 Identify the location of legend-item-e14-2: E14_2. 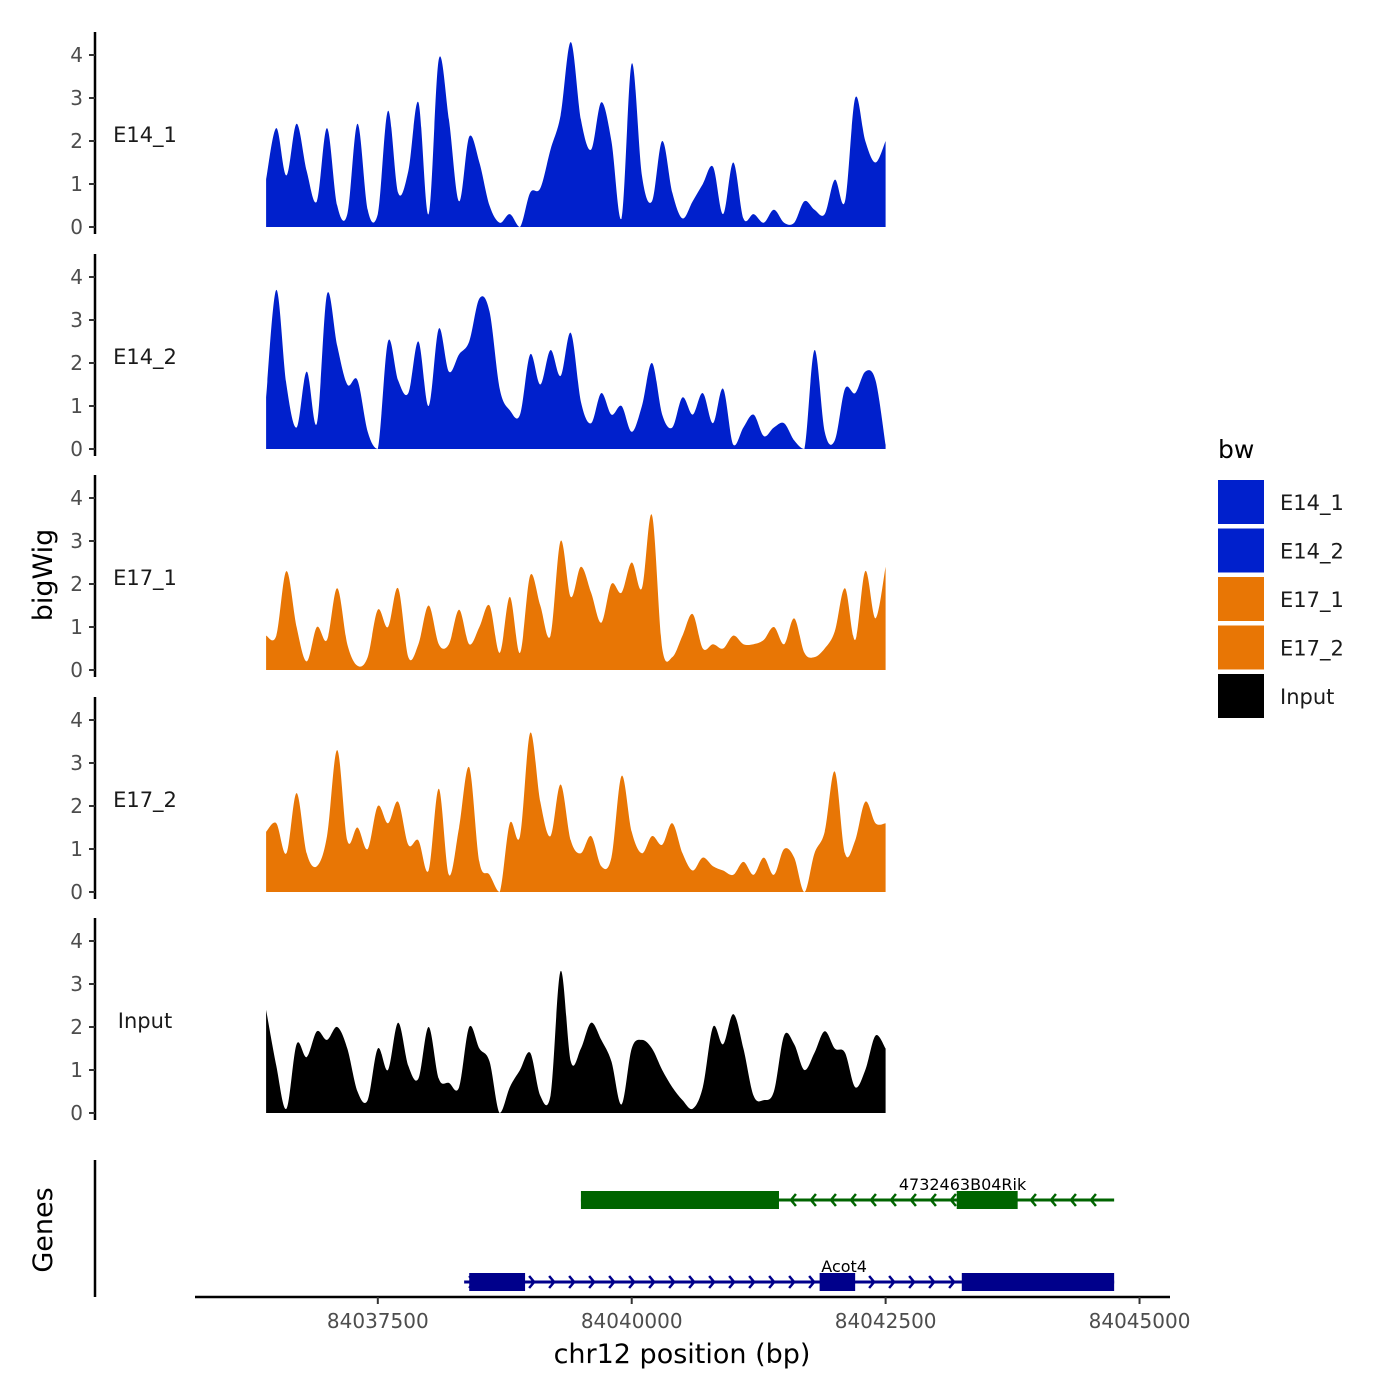
(1281, 550).